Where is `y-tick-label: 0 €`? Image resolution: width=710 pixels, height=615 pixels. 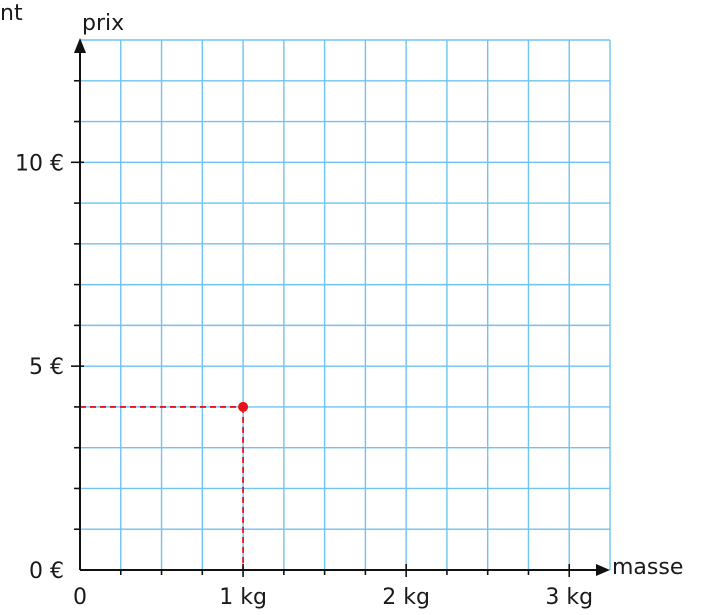
y-tick-label: 0 € is located at coordinates (46, 571).